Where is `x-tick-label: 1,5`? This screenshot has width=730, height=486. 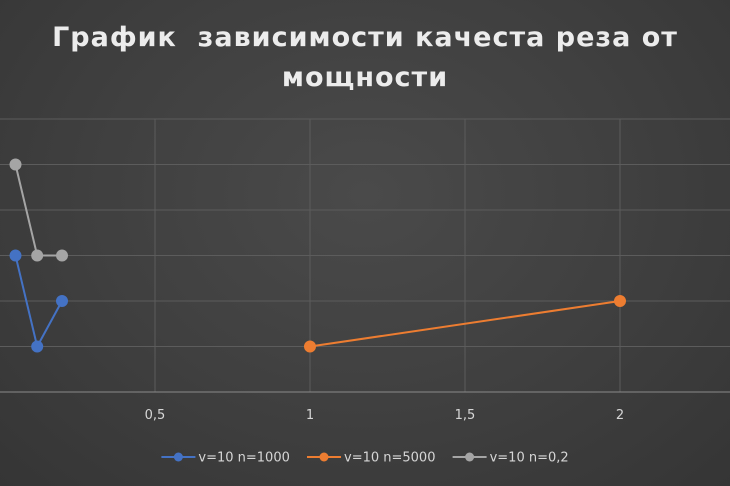
x-tick-label: 1,5 is located at coordinates (465, 415).